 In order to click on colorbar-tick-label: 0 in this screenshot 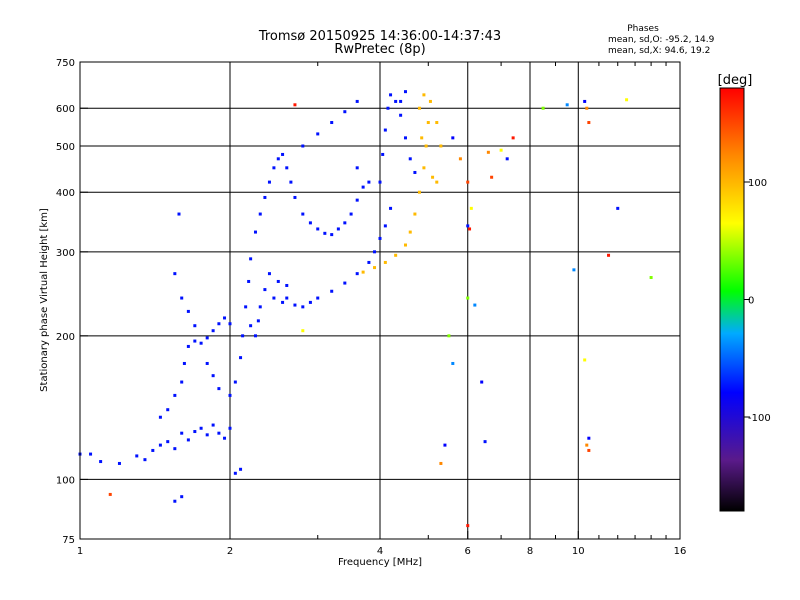, I will do `click(751, 301)`.